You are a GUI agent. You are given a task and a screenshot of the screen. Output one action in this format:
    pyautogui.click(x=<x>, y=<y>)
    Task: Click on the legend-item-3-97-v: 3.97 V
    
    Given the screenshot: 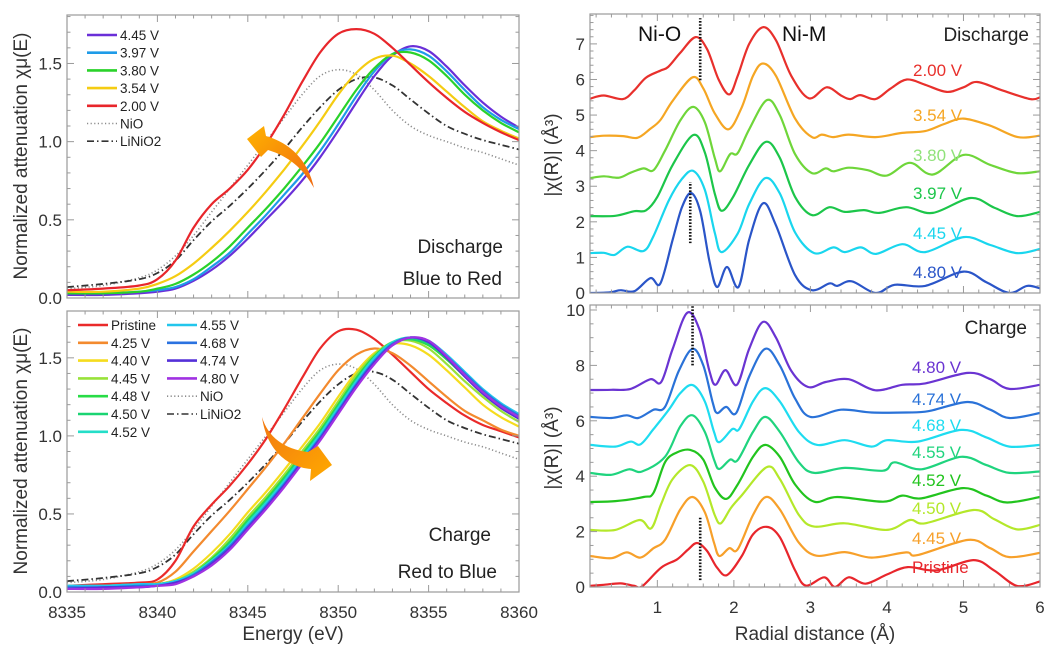 What is the action you would take?
    pyautogui.click(x=123, y=53)
    